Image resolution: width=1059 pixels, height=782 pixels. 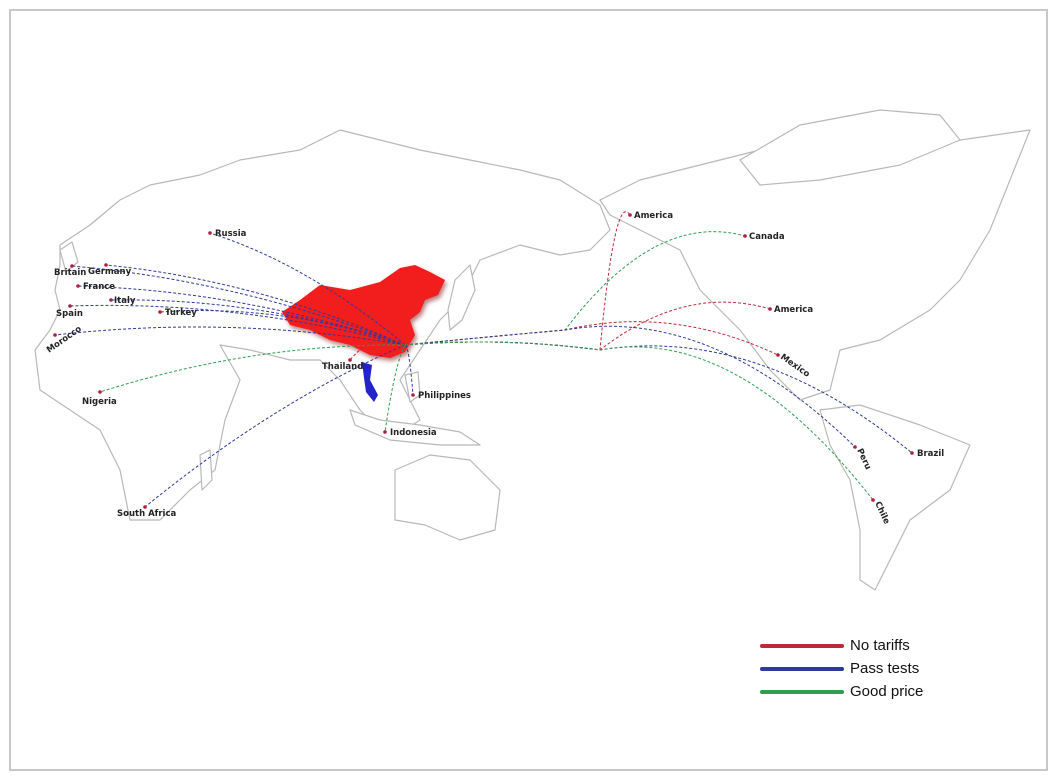 I want to click on destination-label: France, so click(x=99, y=287).